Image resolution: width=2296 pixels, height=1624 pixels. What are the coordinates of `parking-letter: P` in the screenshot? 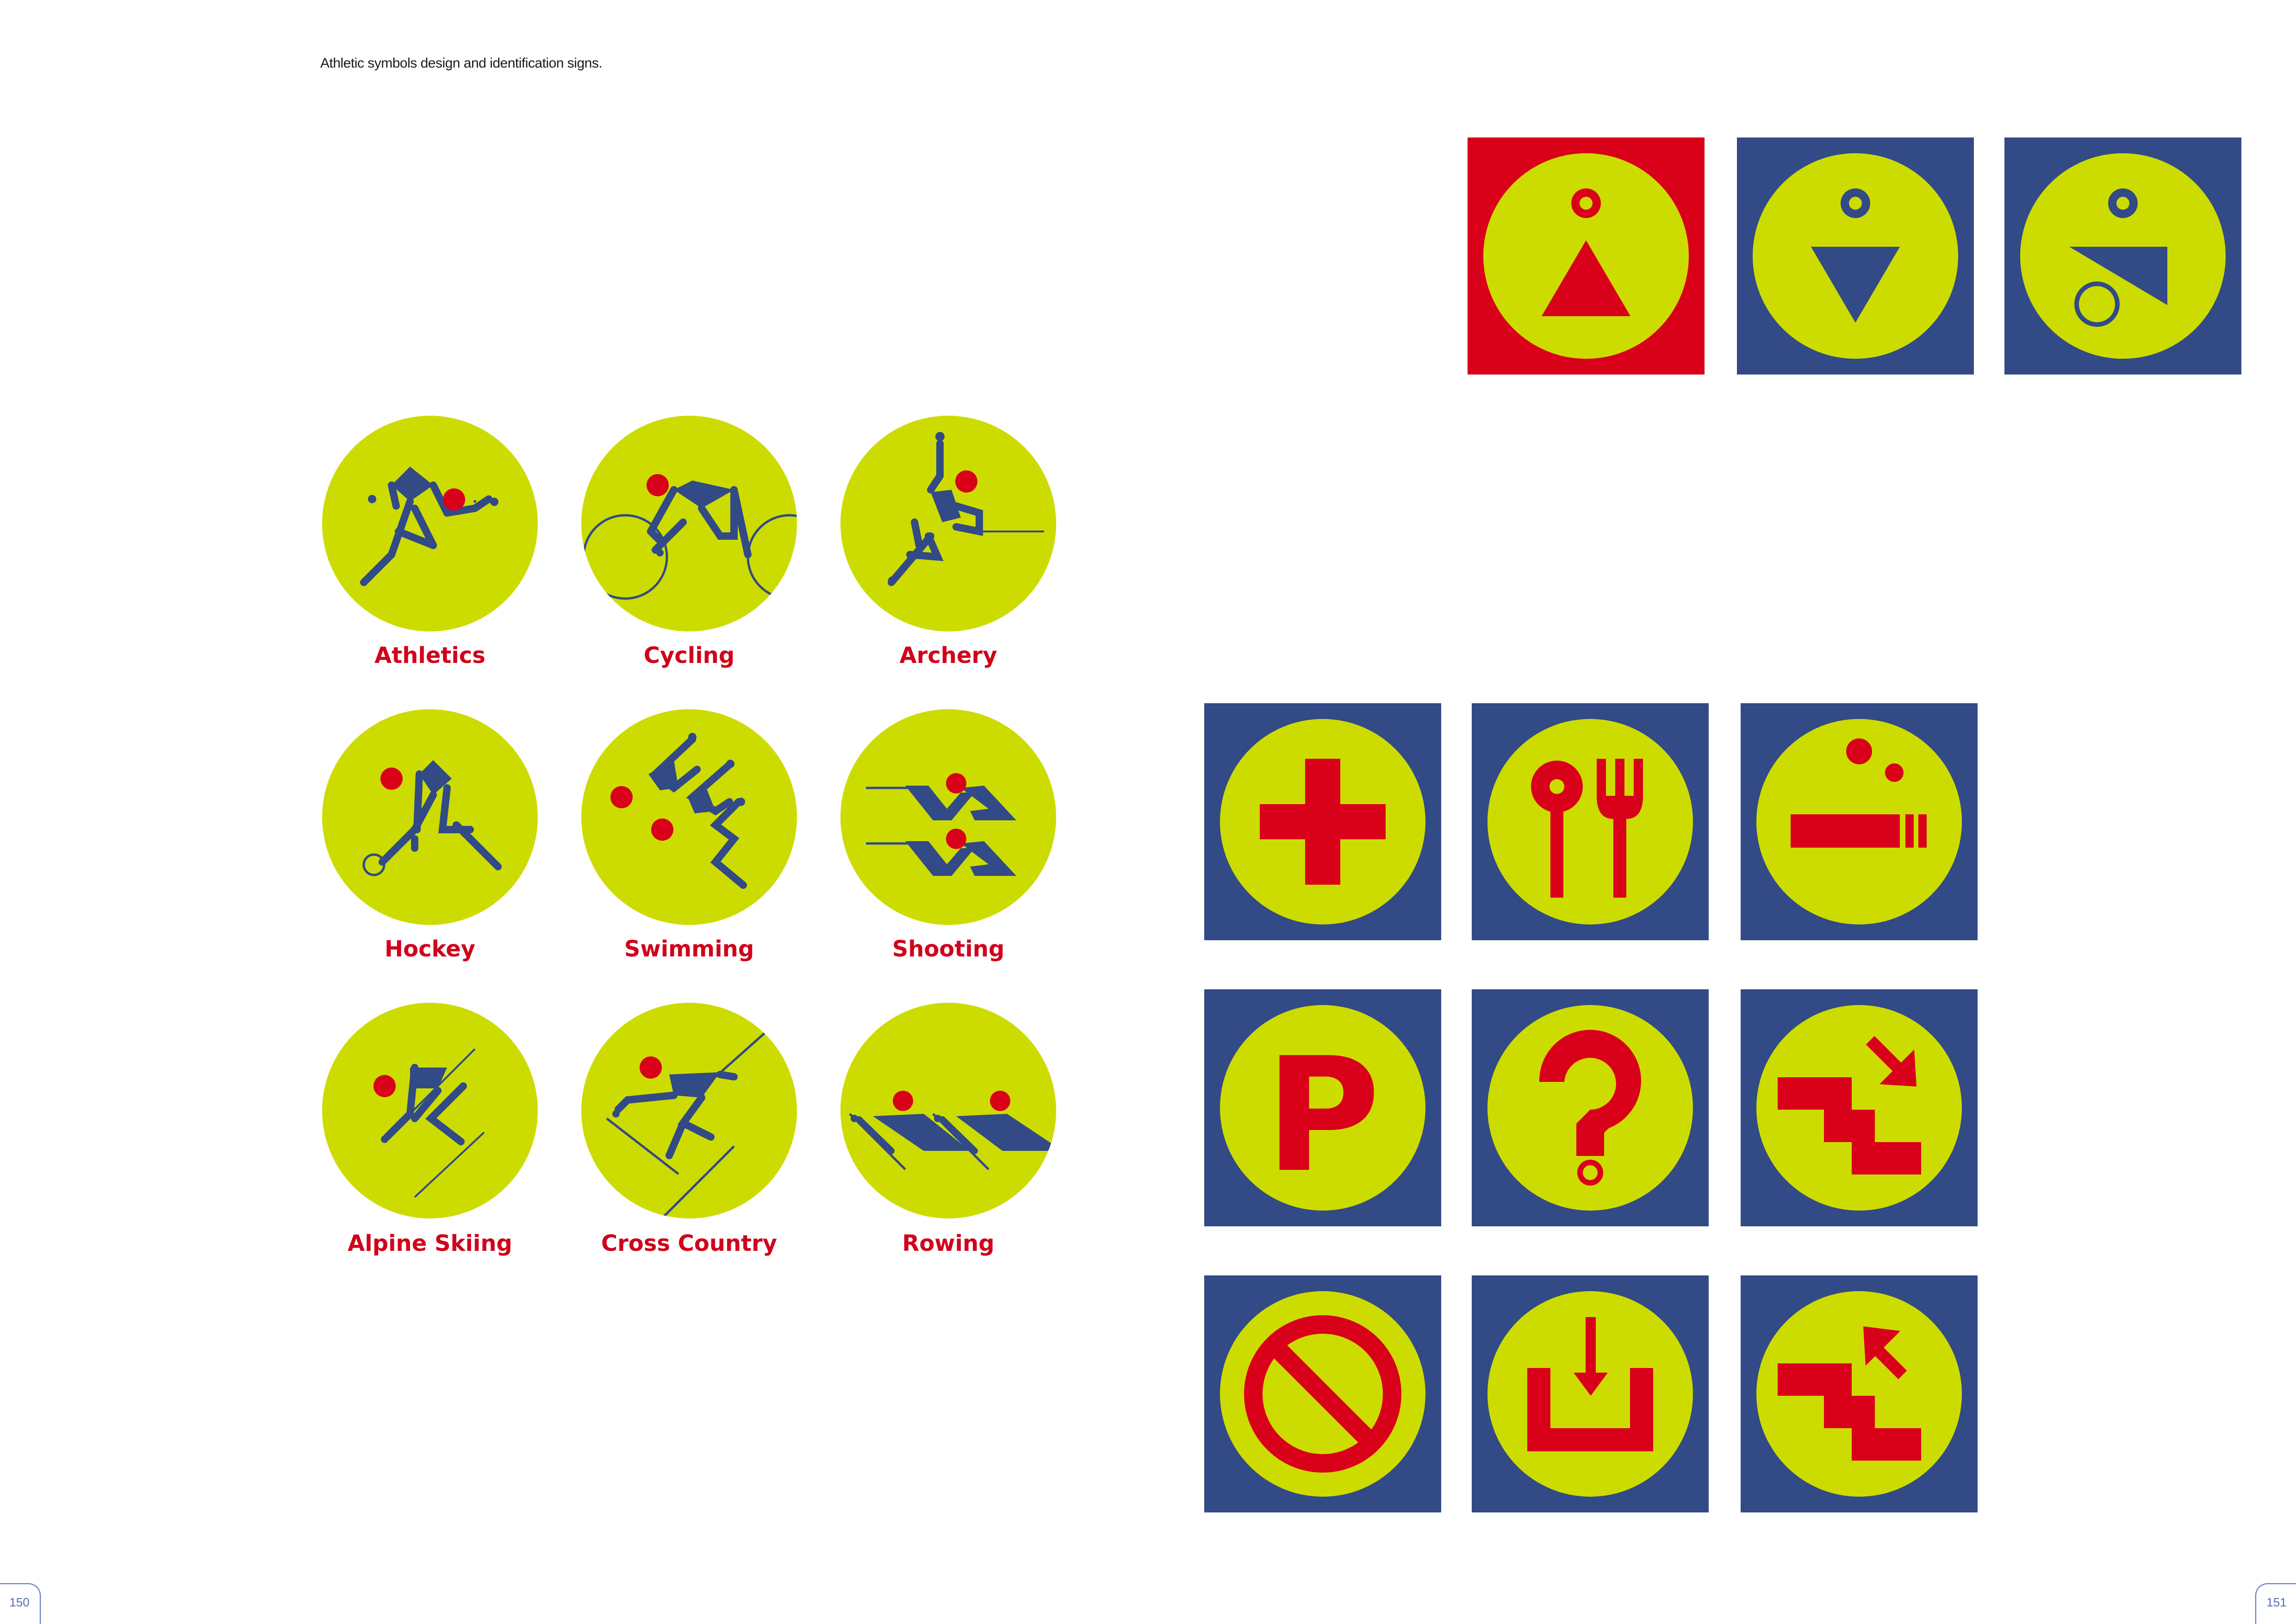 It's located at (1322, 1115).